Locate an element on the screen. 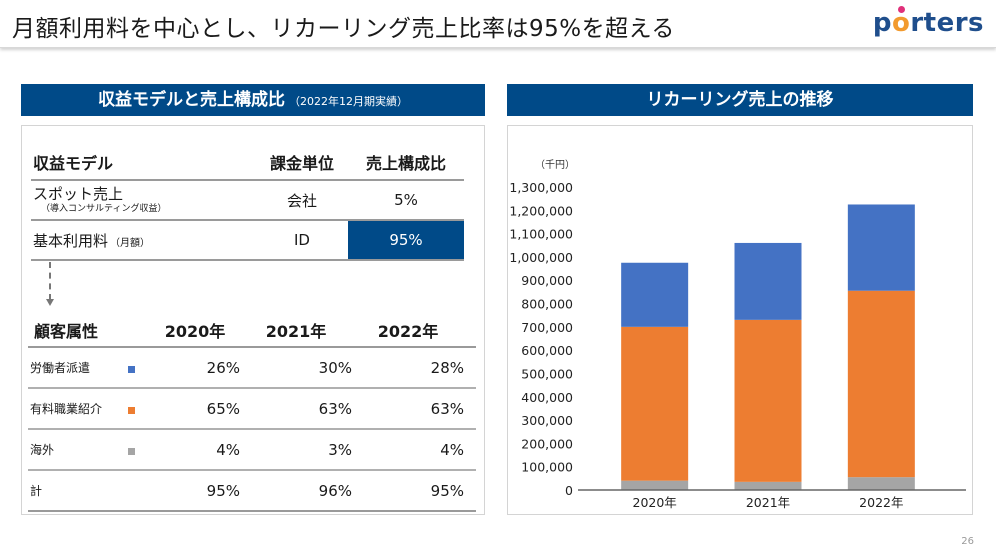 The image size is (996, 559). model-note: （導入コンサルティング収益） is located at coordinates (104, 208).